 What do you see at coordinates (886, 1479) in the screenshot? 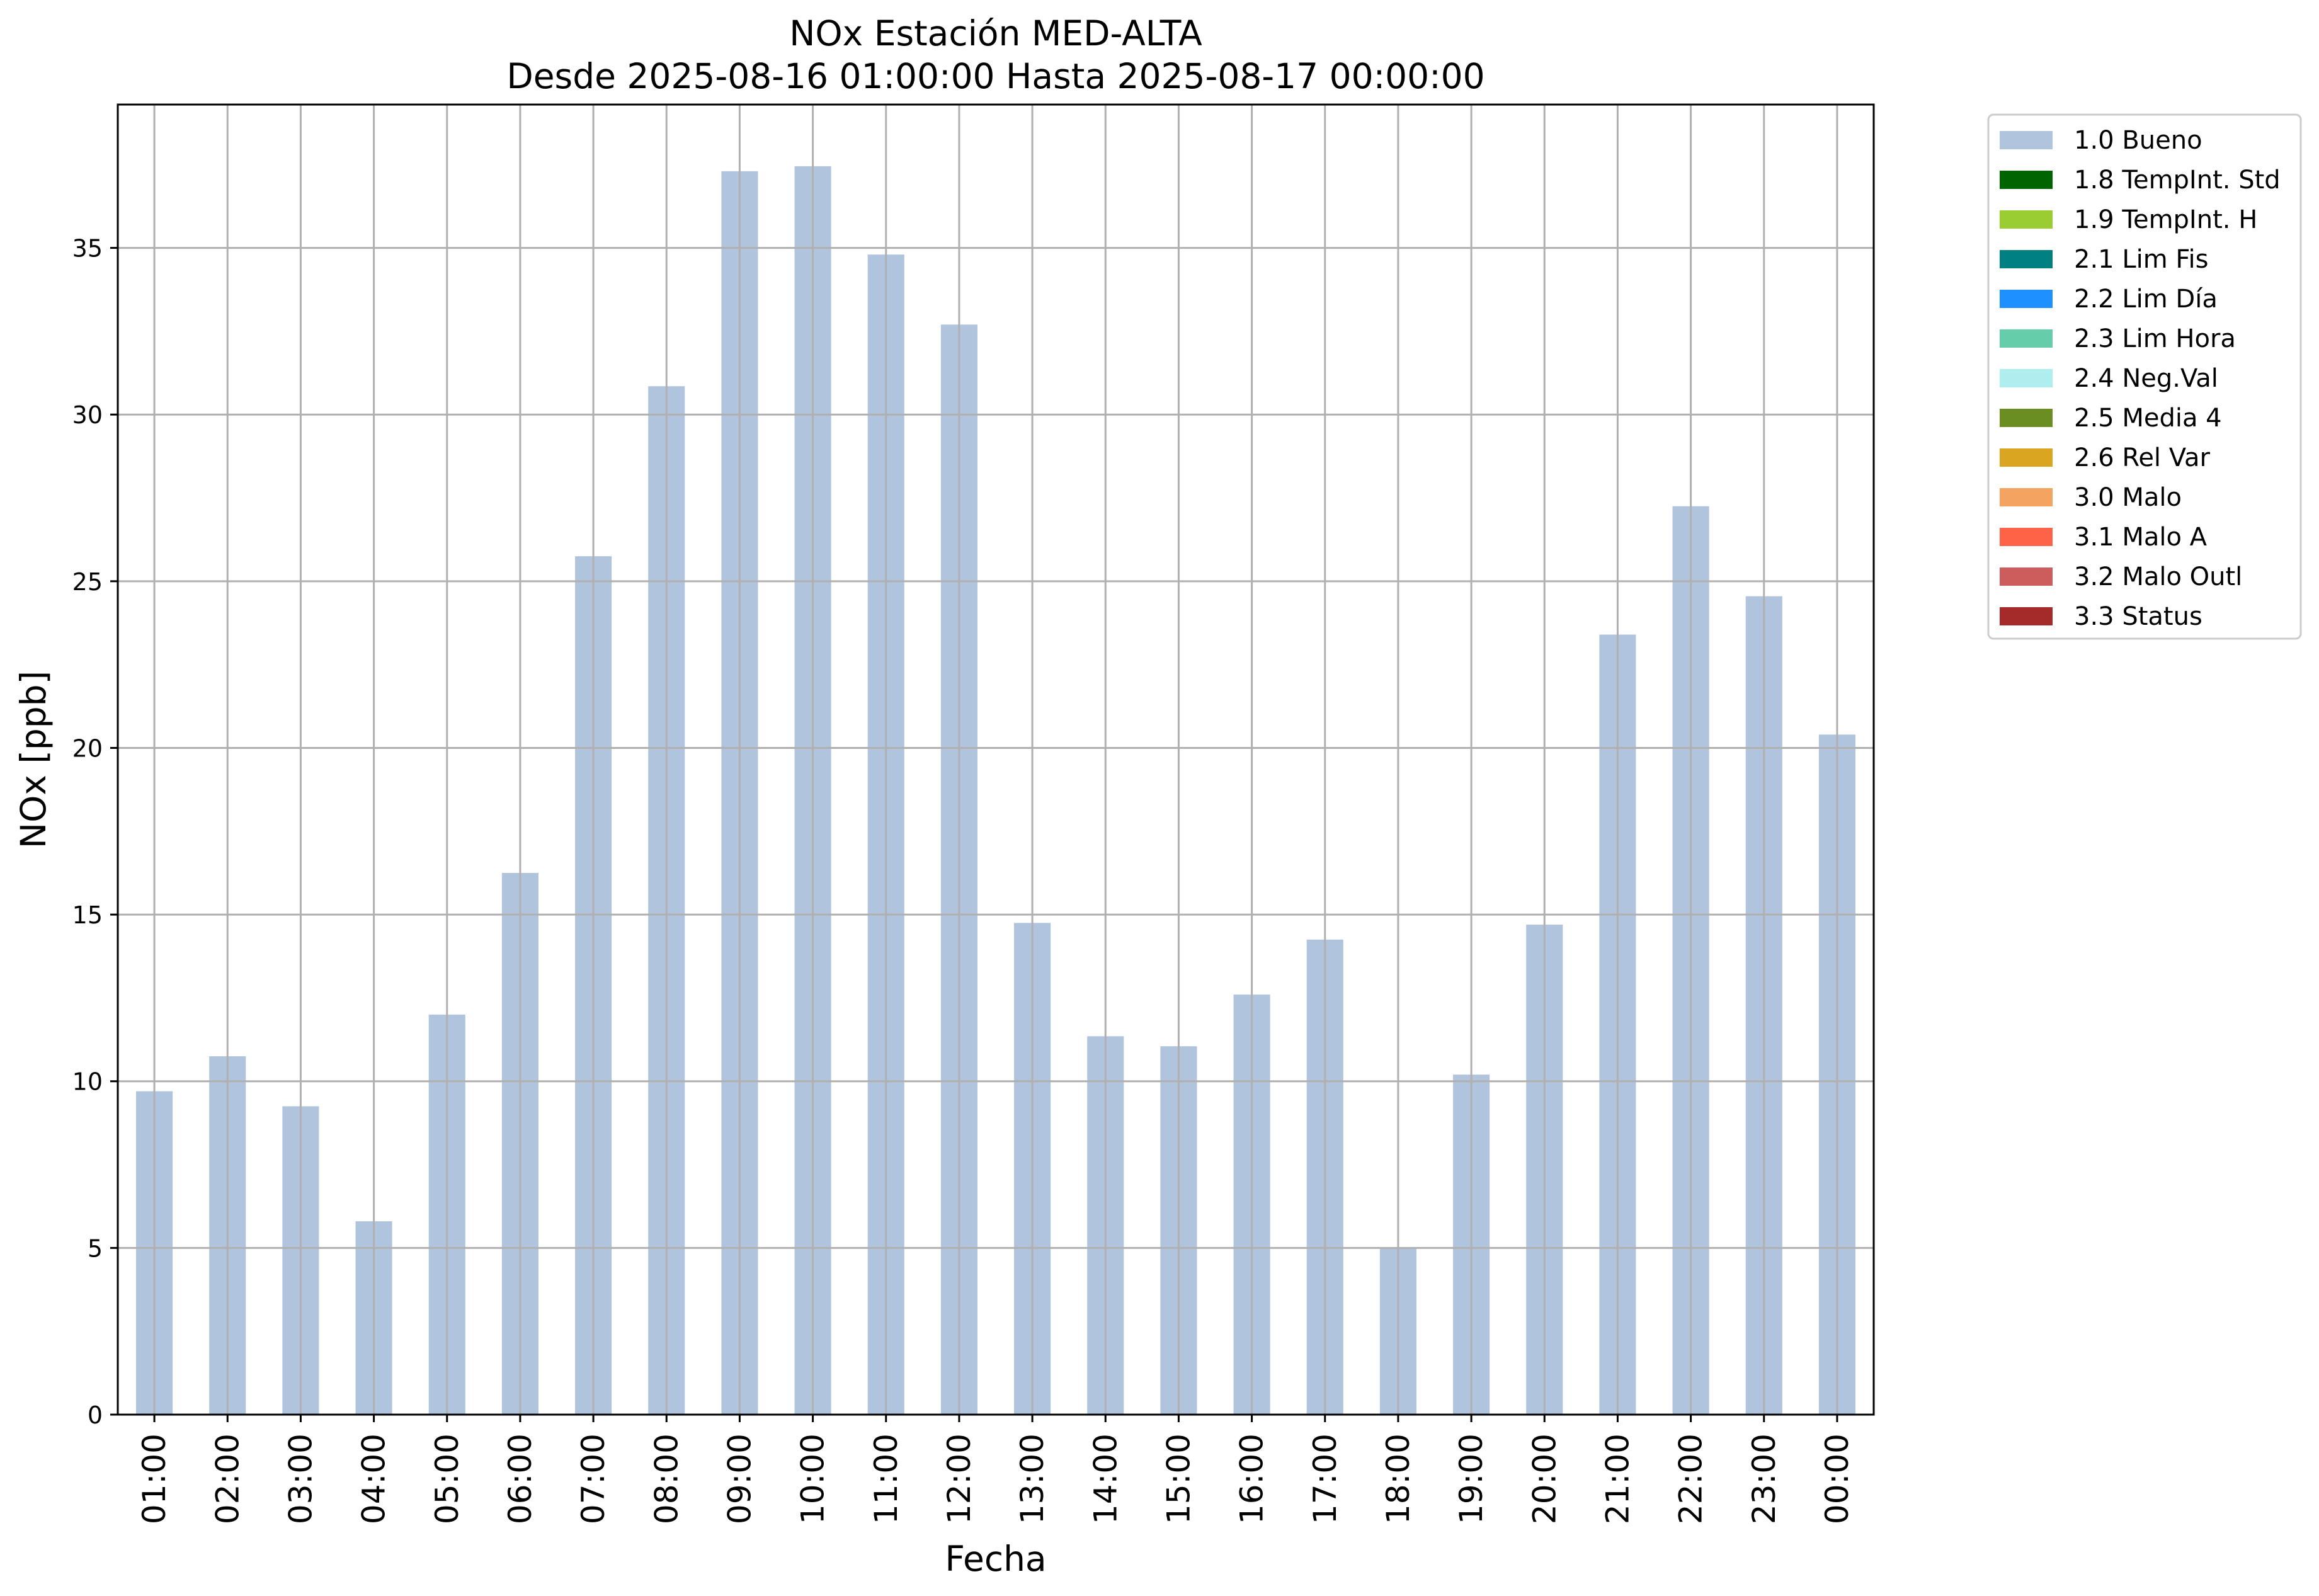
I see `x-tick-label: 11:00` at bounding box center [886, 1479].